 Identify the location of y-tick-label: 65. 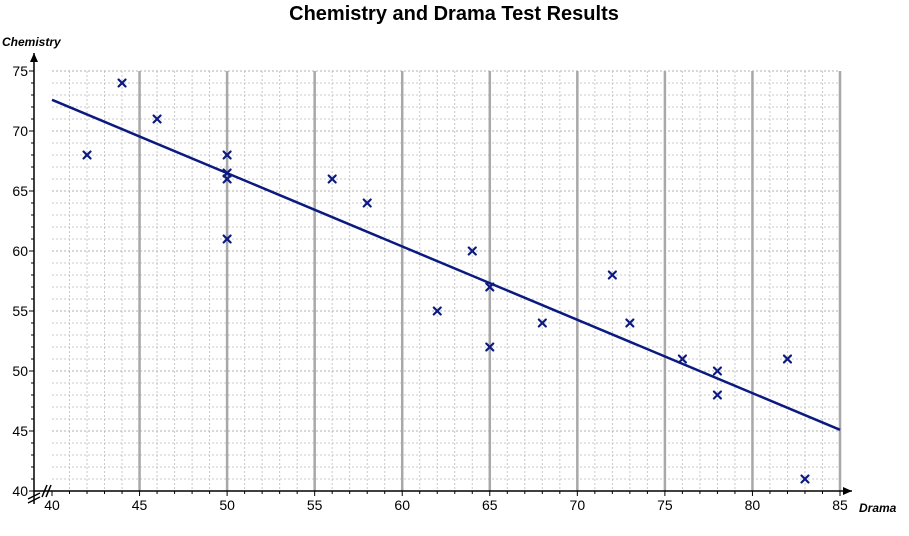
(20, 191).